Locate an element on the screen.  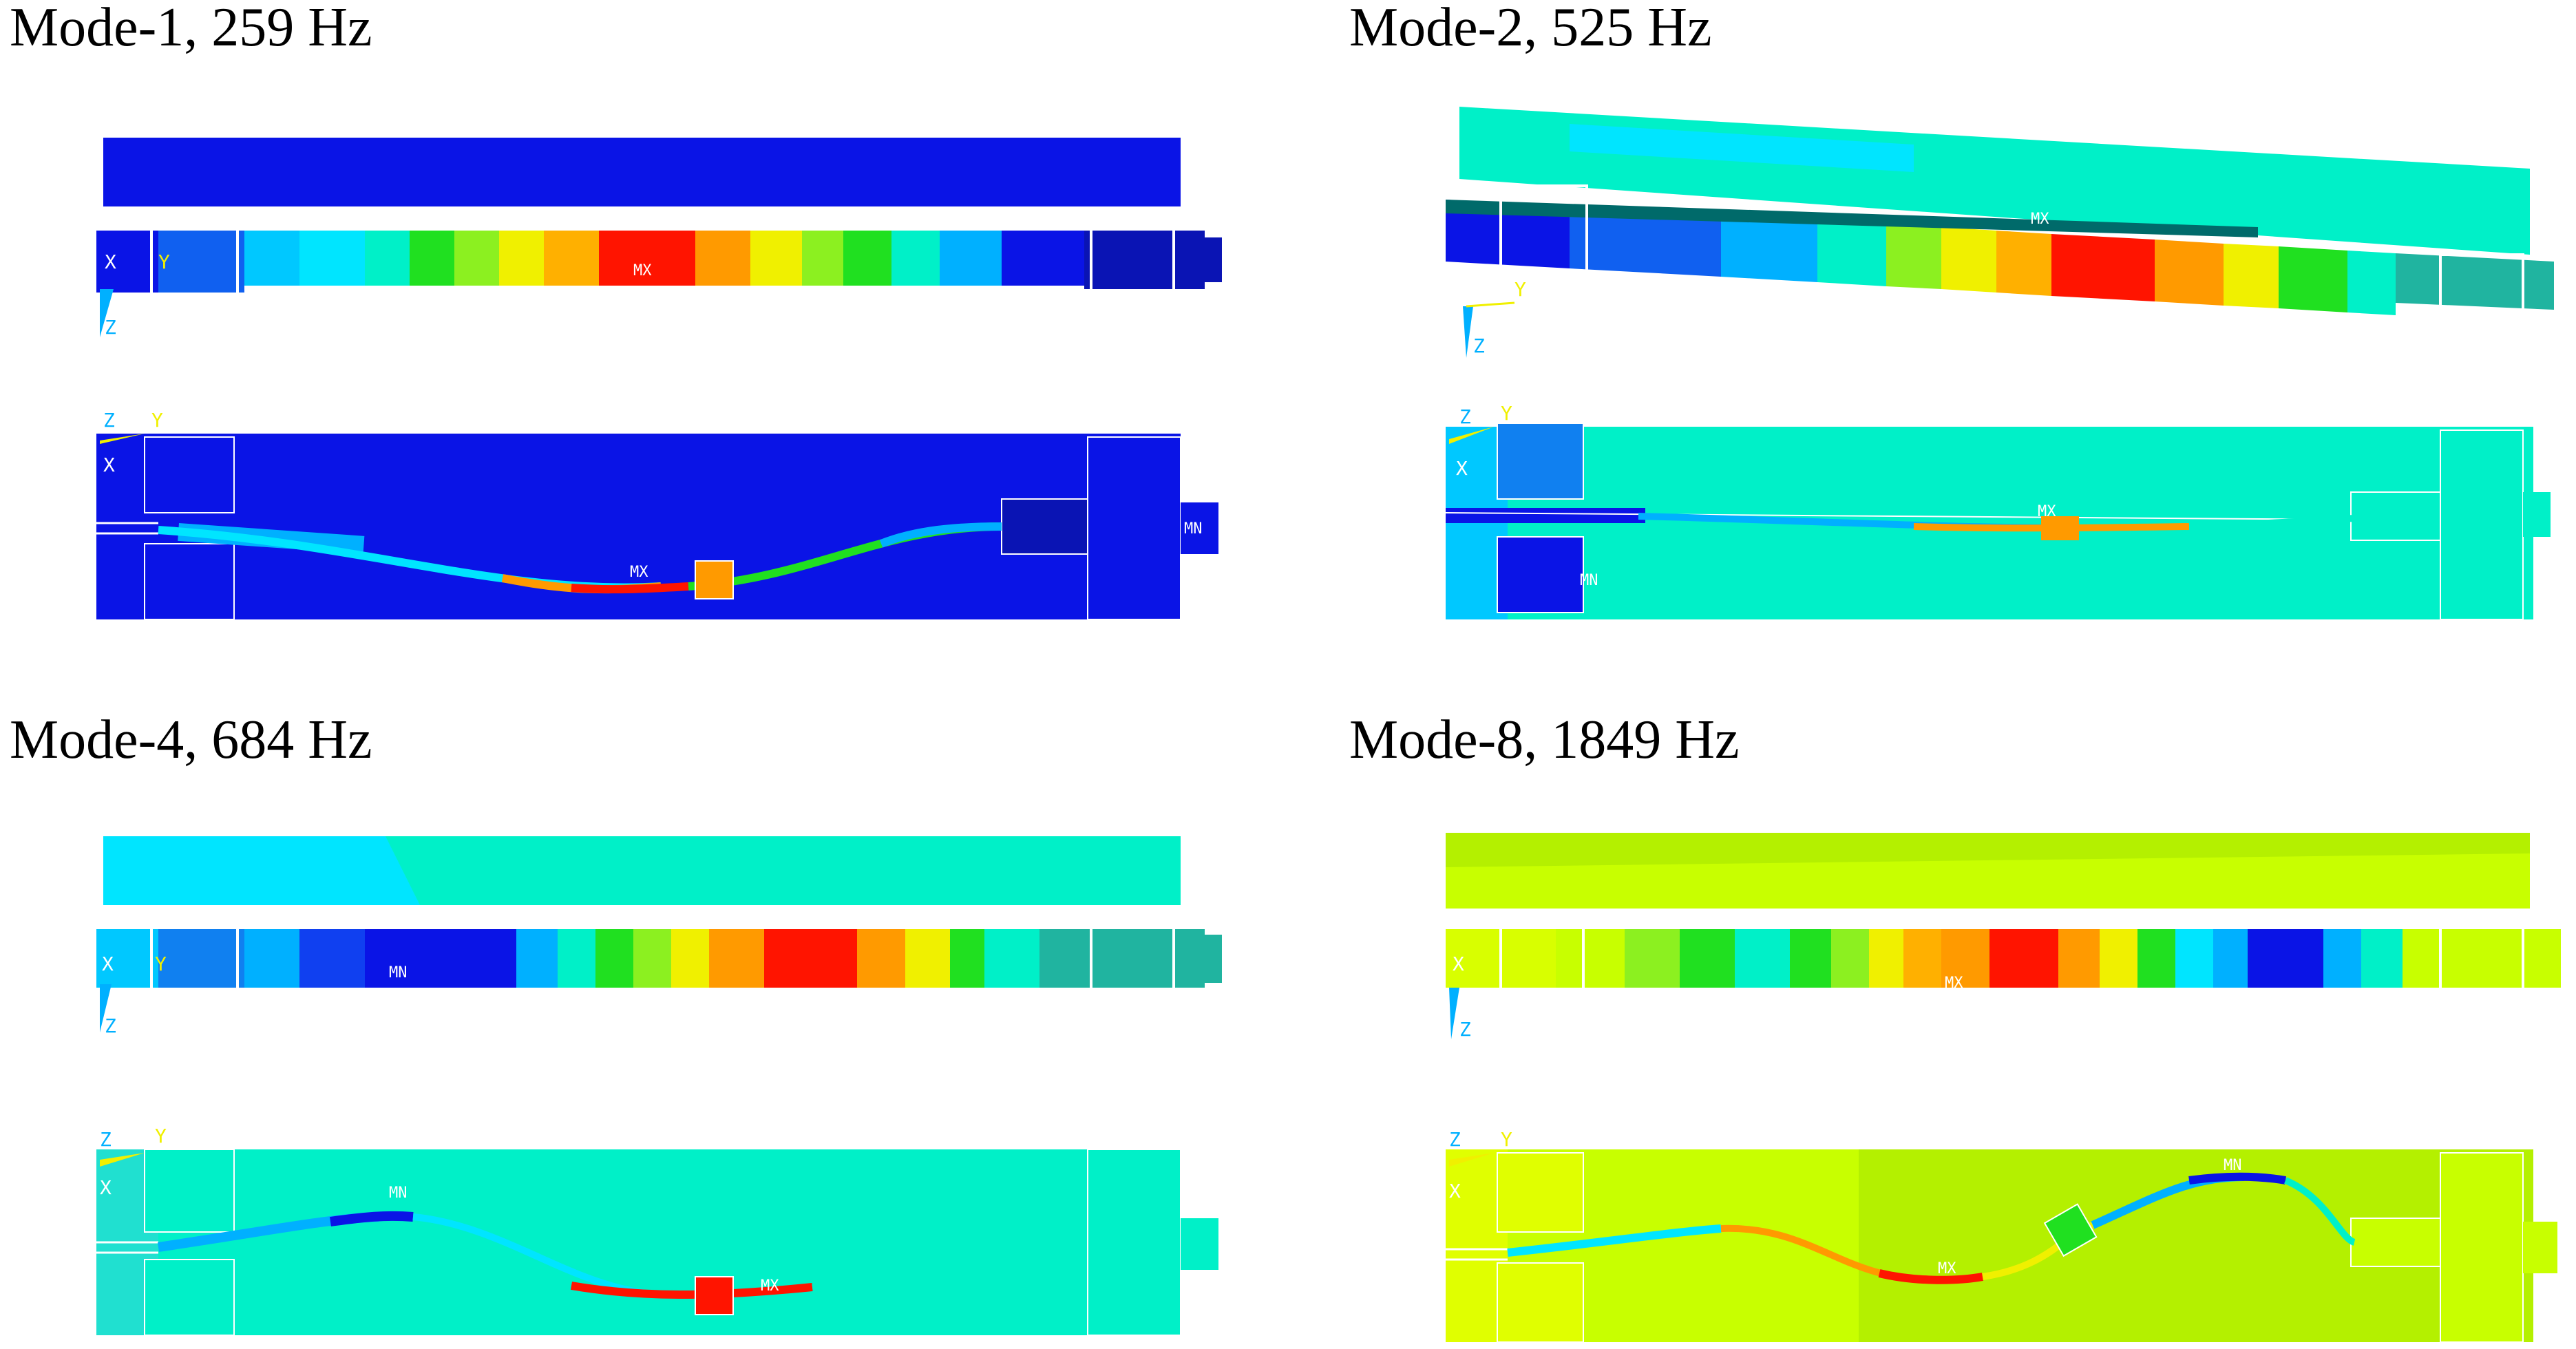
mode-8-title: Mode-8, 1849 Hz is located at coordinates (1544, 740).